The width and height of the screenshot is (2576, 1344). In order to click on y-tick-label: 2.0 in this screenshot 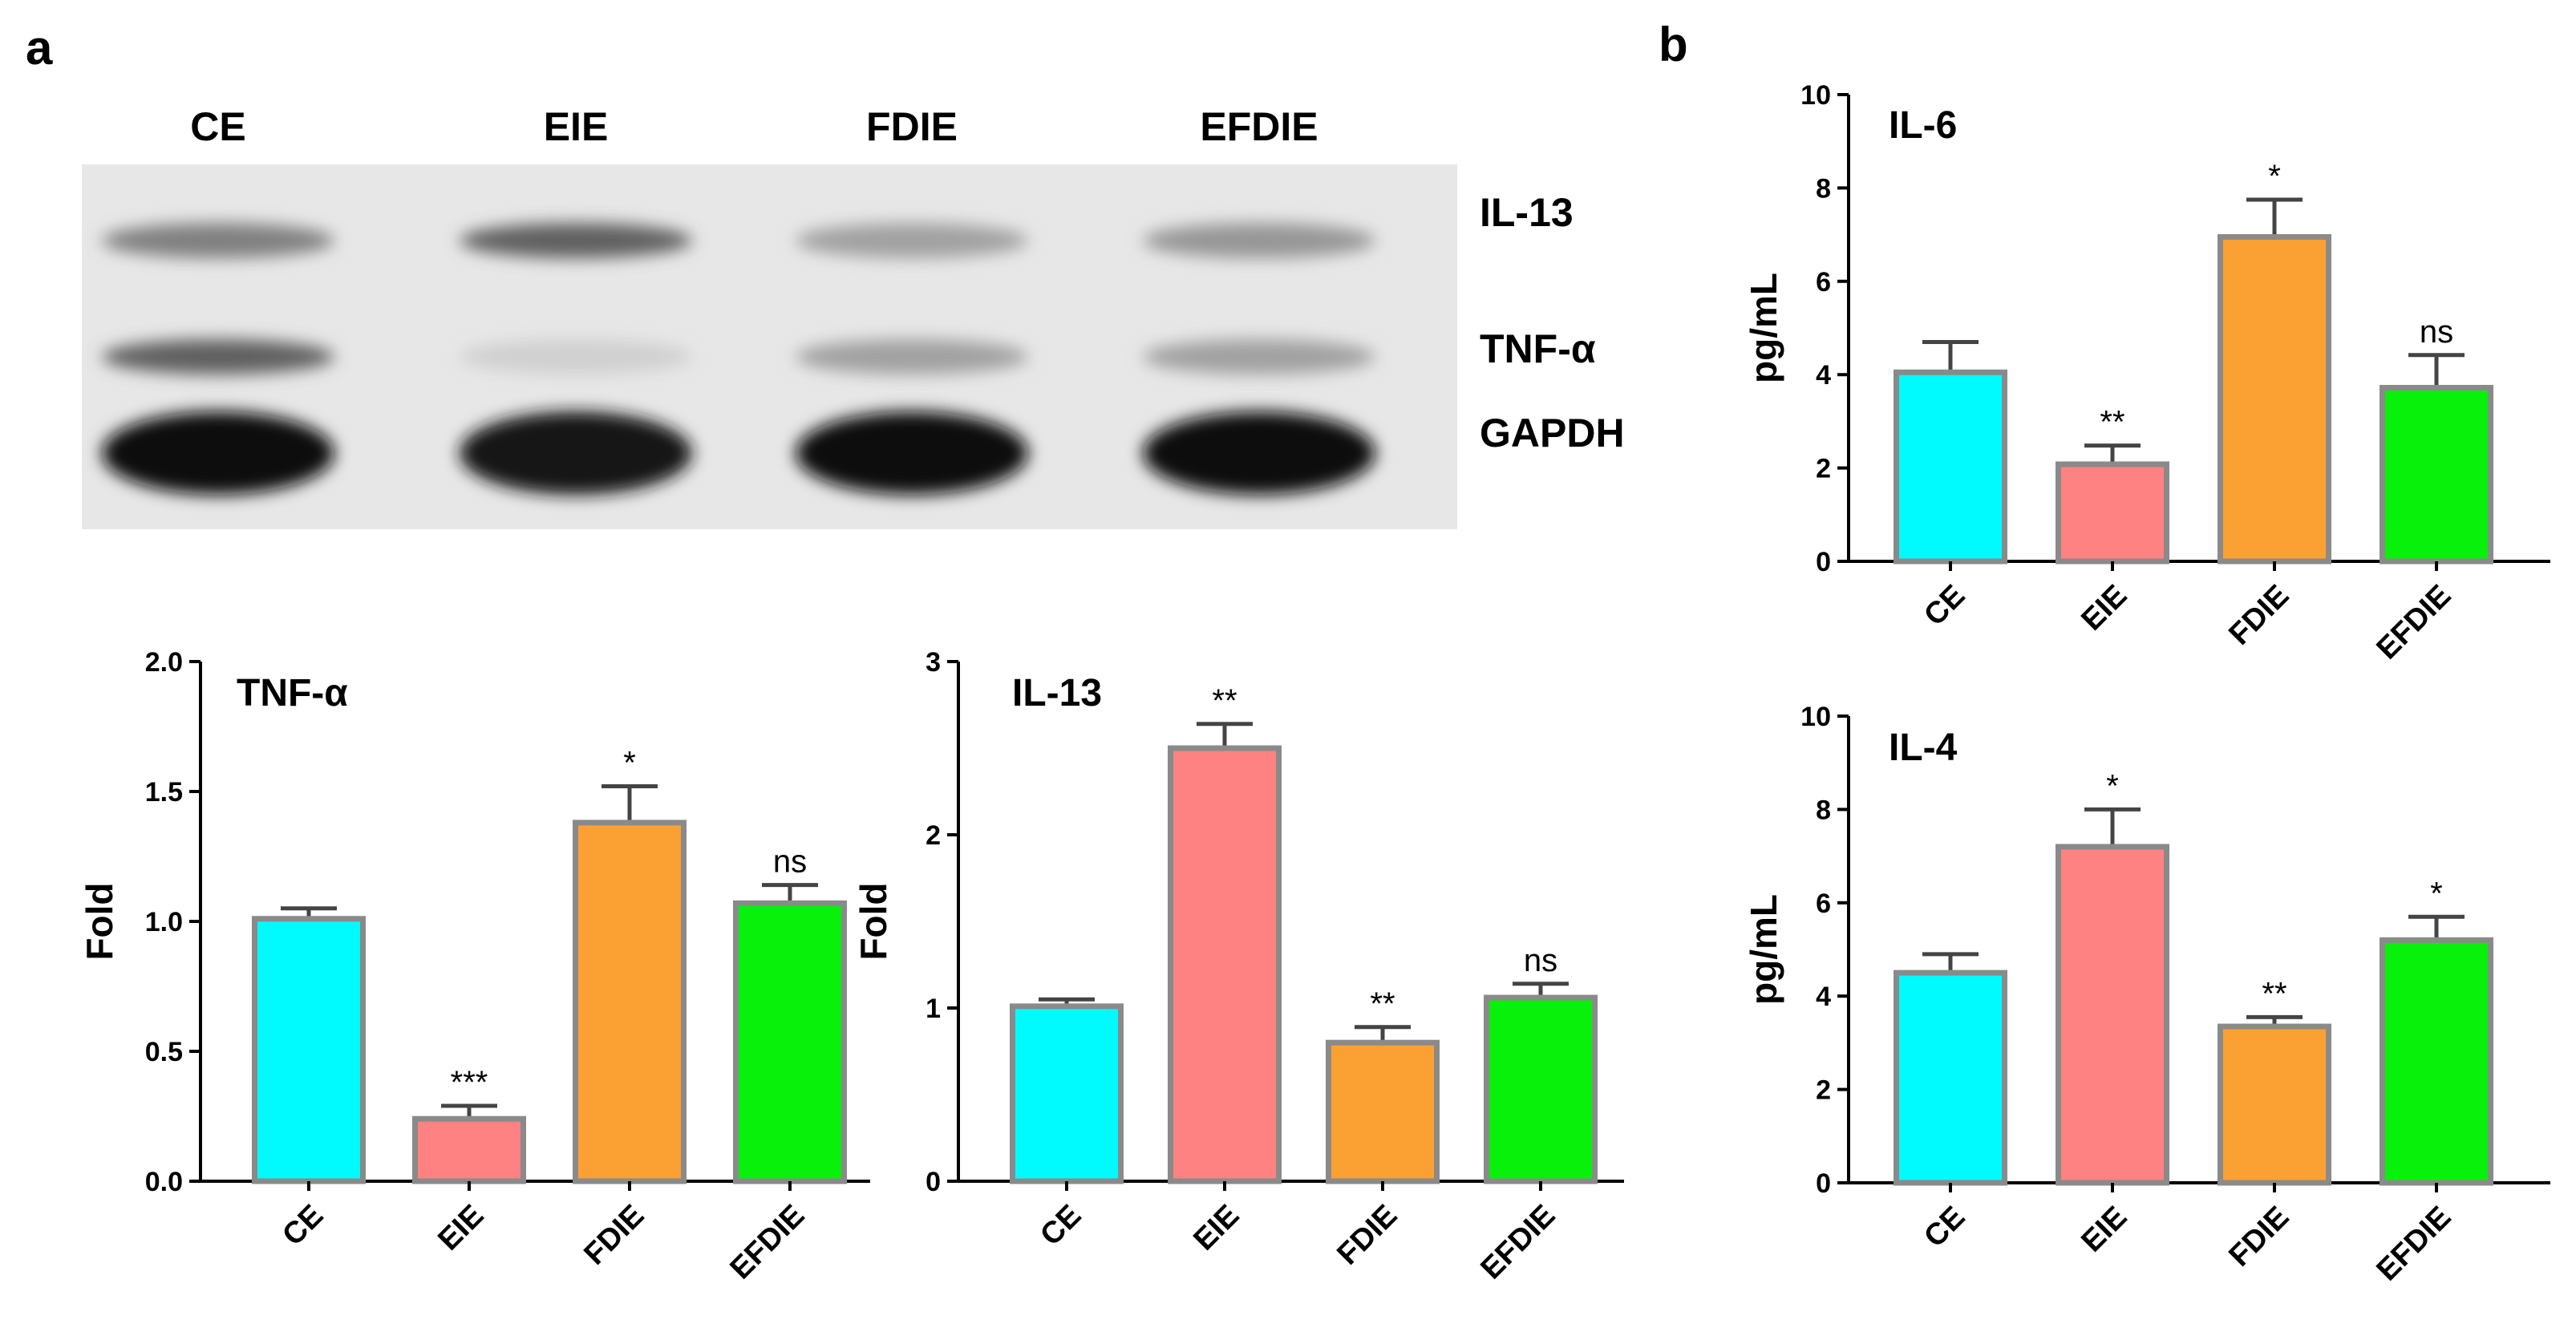, I will do `click(164, 662)`.